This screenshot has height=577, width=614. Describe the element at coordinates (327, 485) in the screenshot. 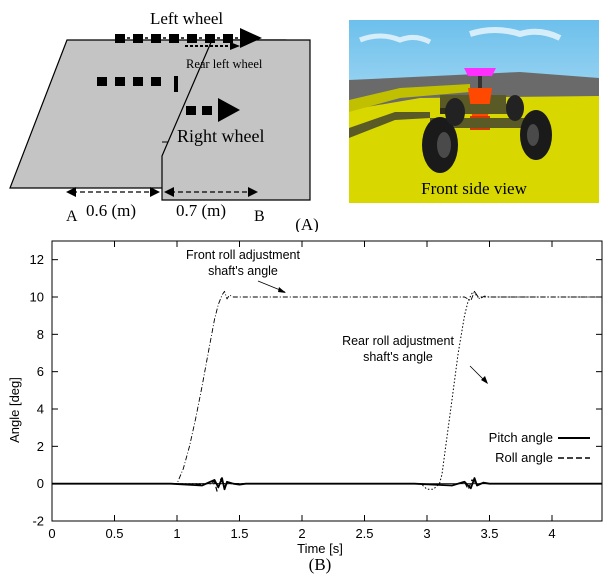

I see `series-line-roll` at that location.